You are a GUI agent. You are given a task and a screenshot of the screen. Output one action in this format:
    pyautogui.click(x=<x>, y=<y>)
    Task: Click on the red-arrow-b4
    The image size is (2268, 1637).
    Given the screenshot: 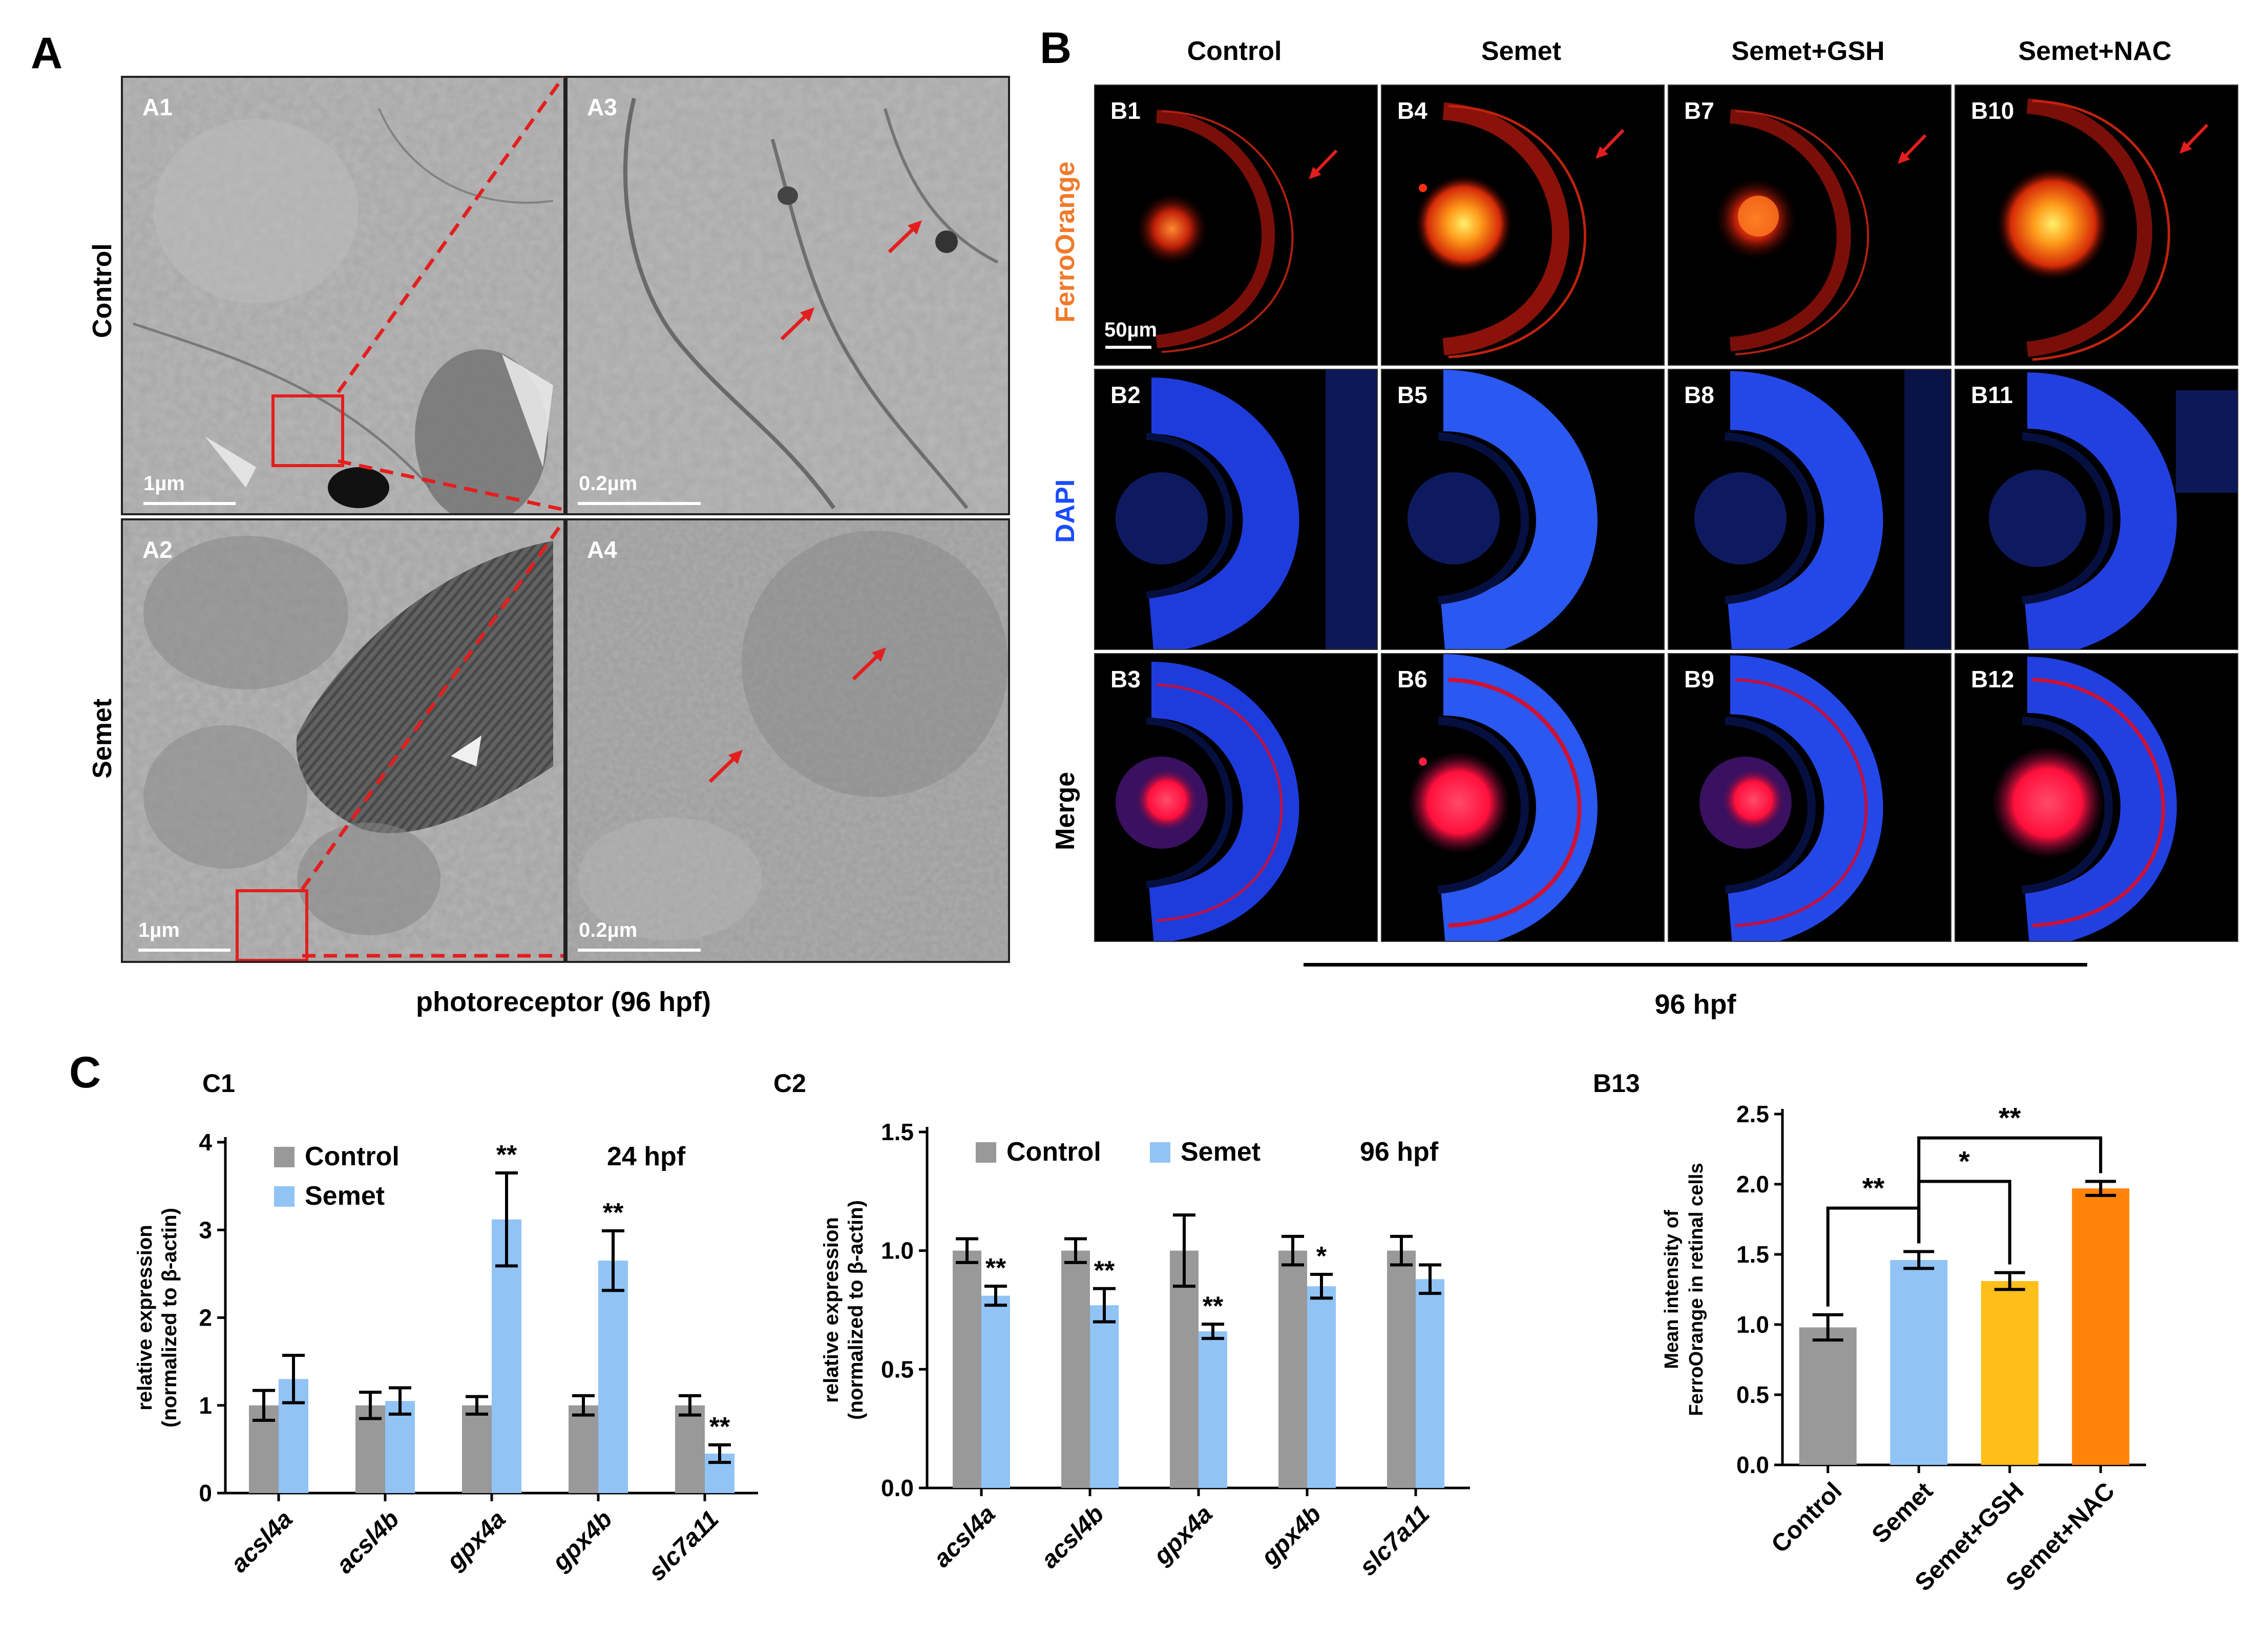 What is the action you would take?
    pyautogui.click(x=1610, y=144)
    